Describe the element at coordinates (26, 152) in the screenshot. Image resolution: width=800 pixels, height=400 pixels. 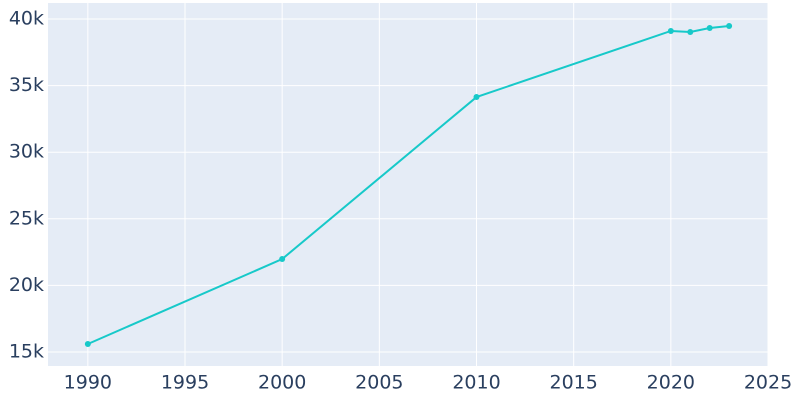
I see `y-tick-label: 30k` at that location.